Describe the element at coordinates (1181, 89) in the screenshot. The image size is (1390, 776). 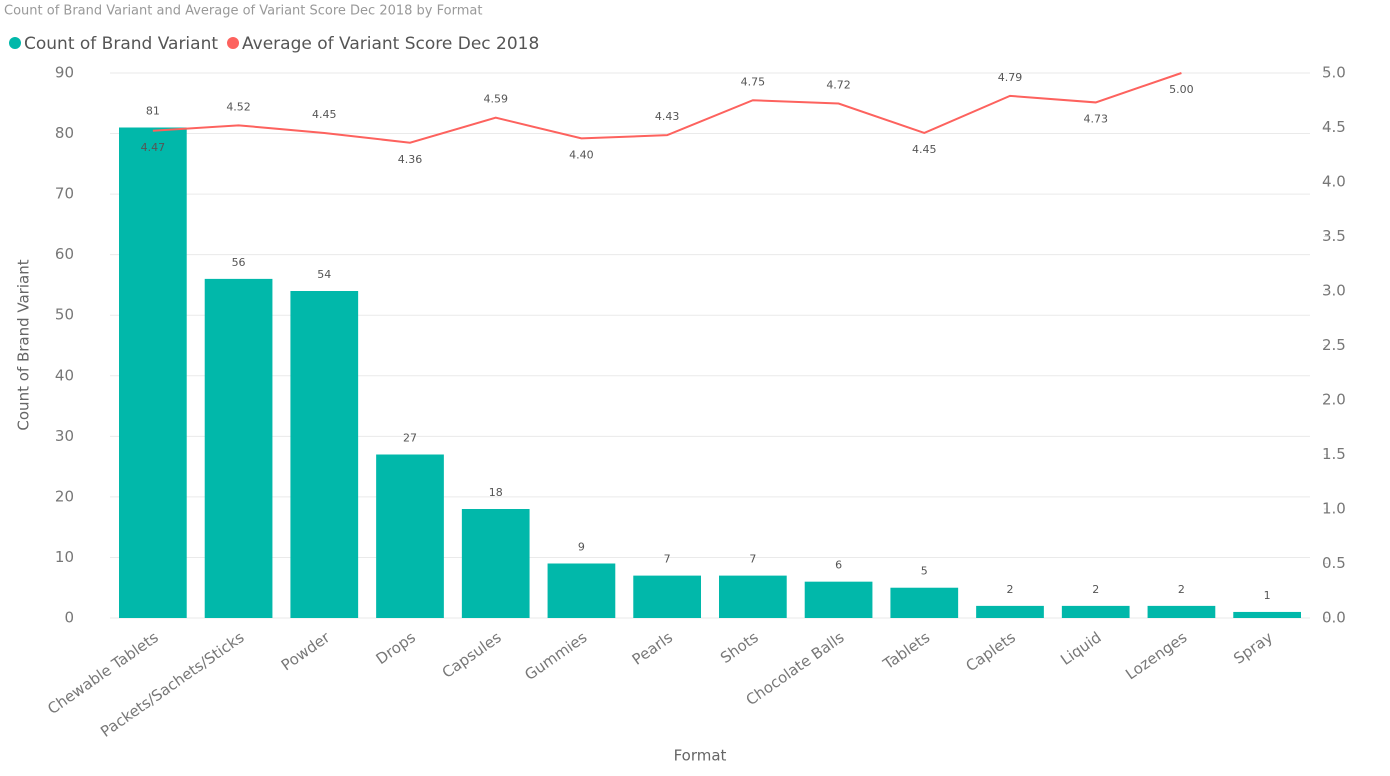
I see `line-value-label: 5.00` at that location.